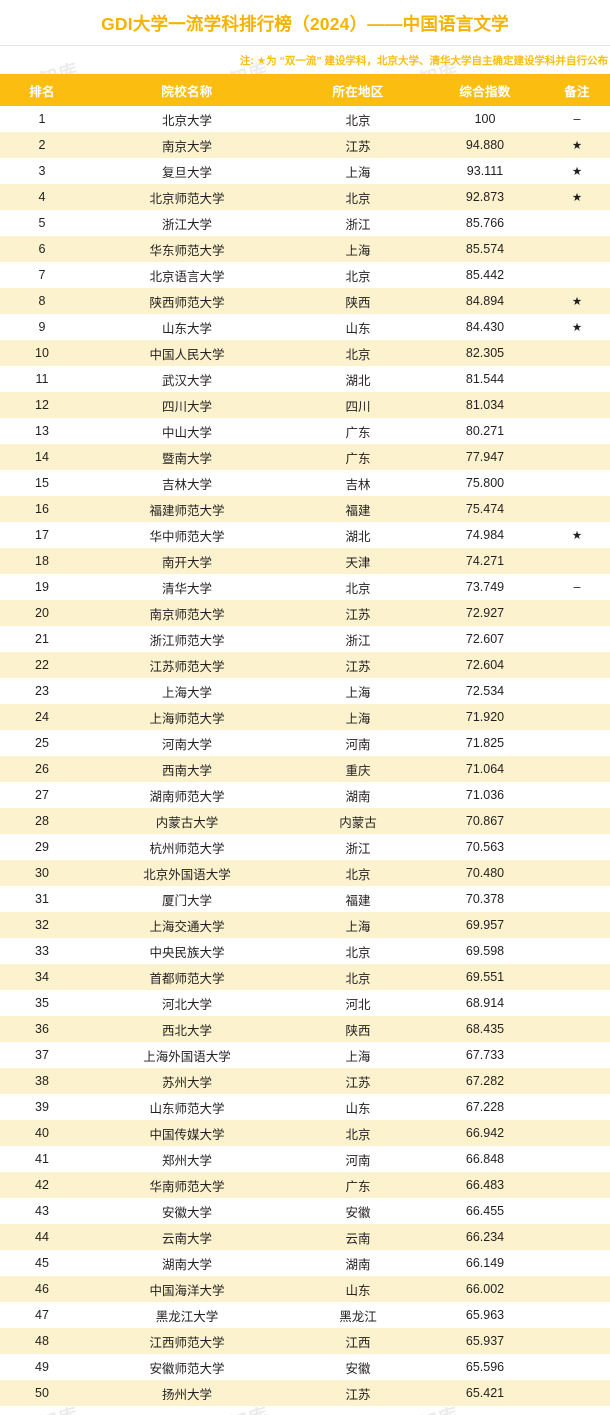 The height and width of the screenshot is (1415, 610). I want to click on table-row: 33 中央民族大学 北京 69.598, so click(305, 951).